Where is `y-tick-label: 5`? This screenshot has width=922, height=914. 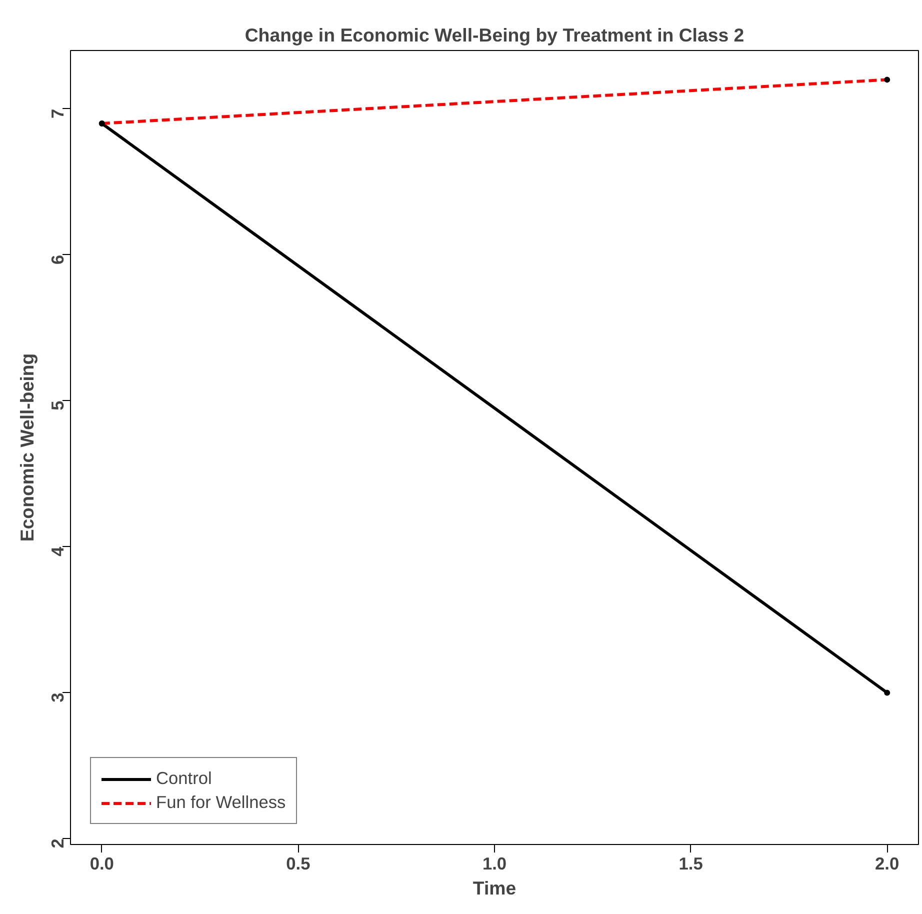 y-tick-label: 5 is located at coordinates (58, 405).